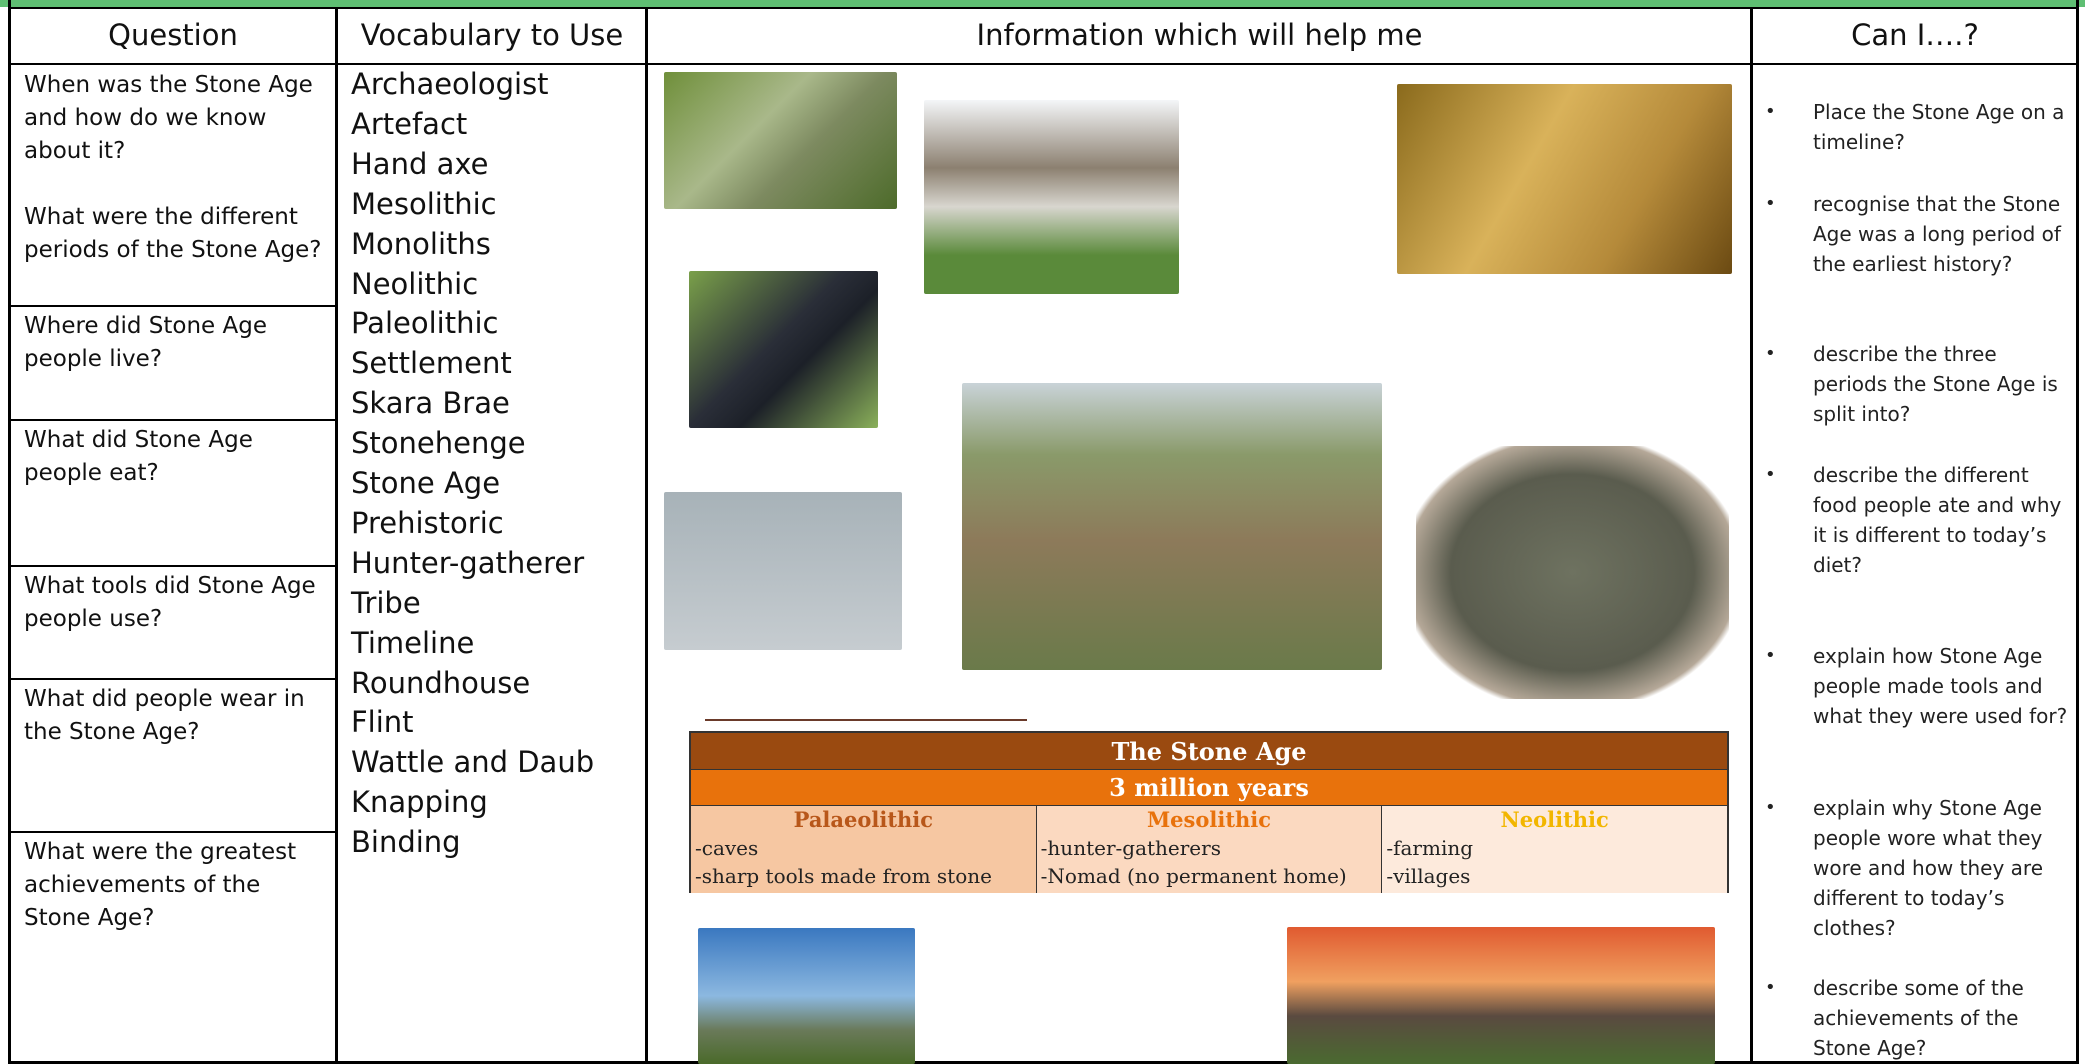 The image size is (2085, 1064). I want to click on vocab-word: Hand axe, so click(420, 163).